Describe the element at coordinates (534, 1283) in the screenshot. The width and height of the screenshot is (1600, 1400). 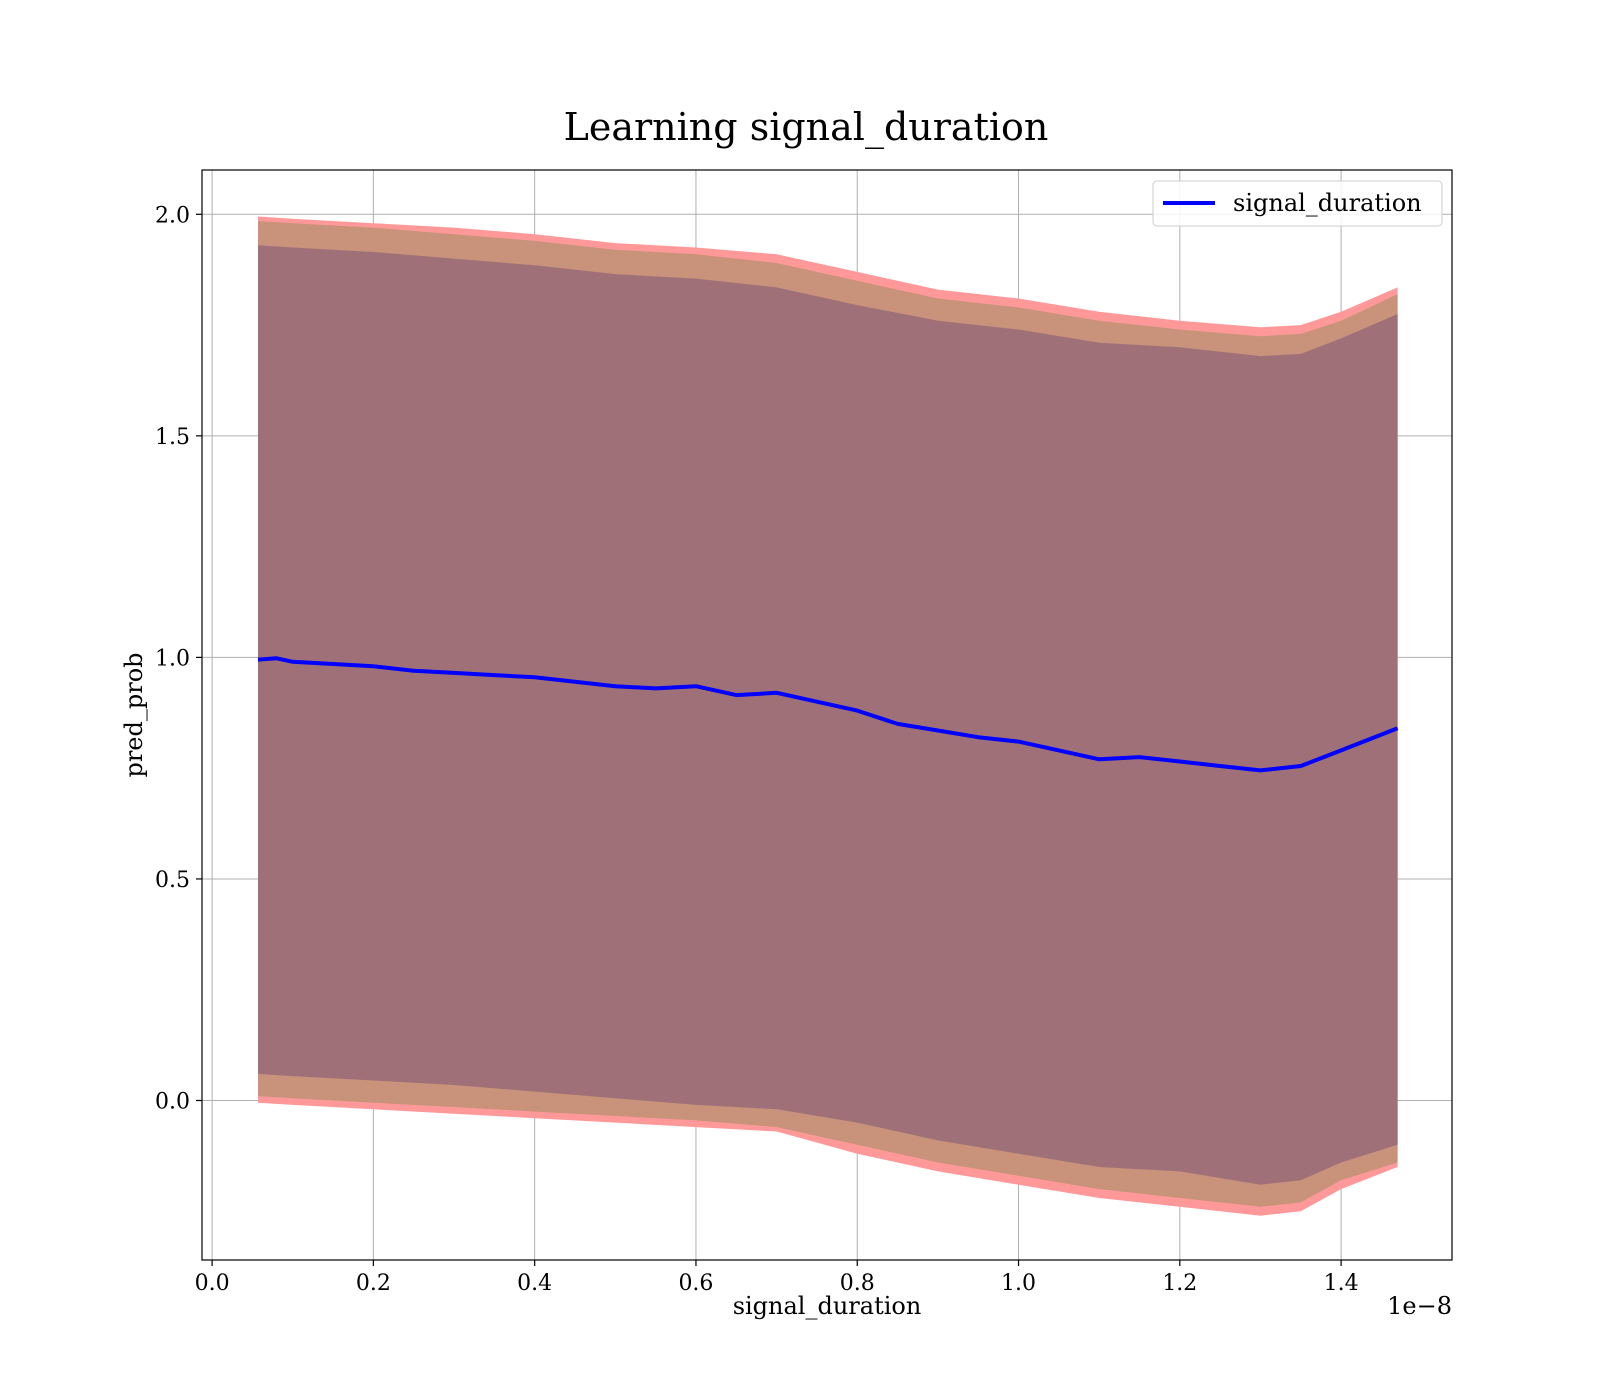
I see `x-tick-label: 0.4` at that location.